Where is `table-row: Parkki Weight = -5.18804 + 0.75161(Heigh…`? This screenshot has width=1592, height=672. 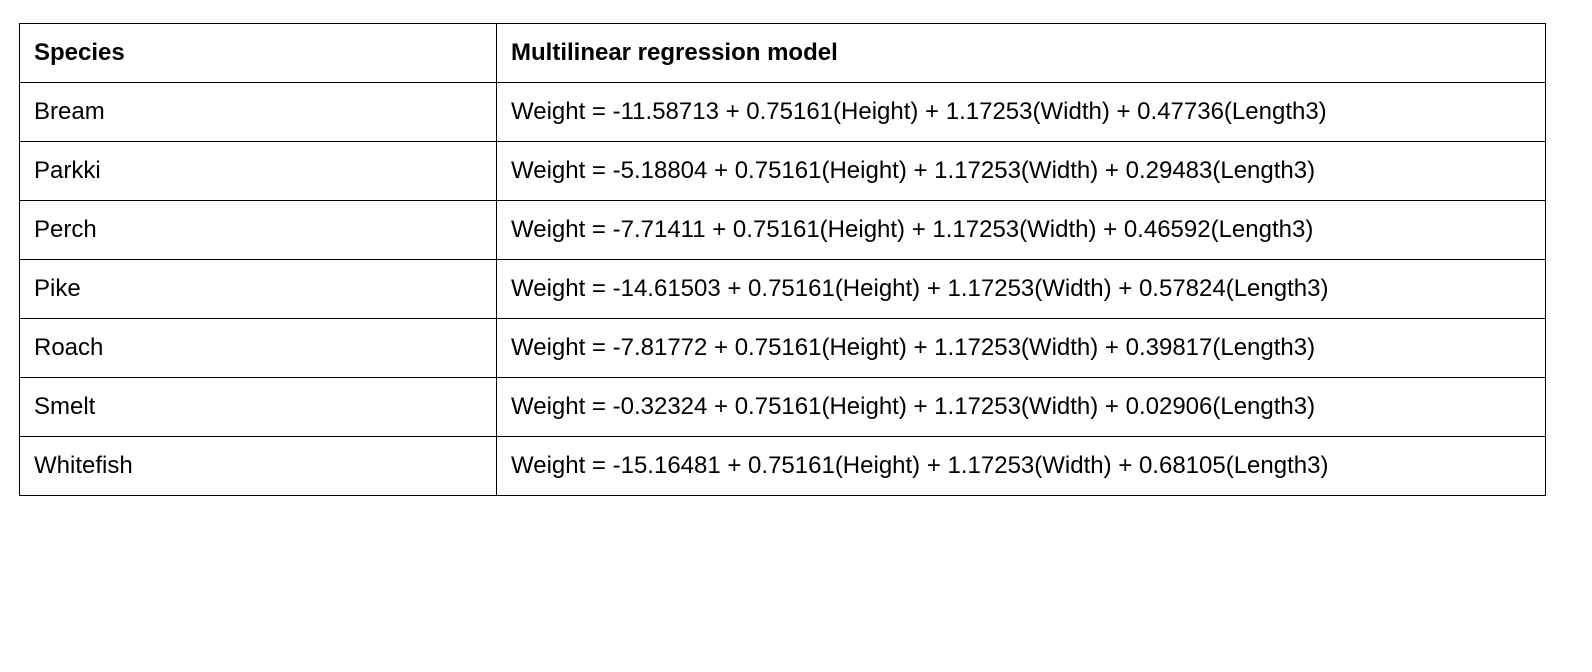
table-row: Parkki Weight = -5.18804 + 0.75161(Heigh… is located at coordinates (782, 171).